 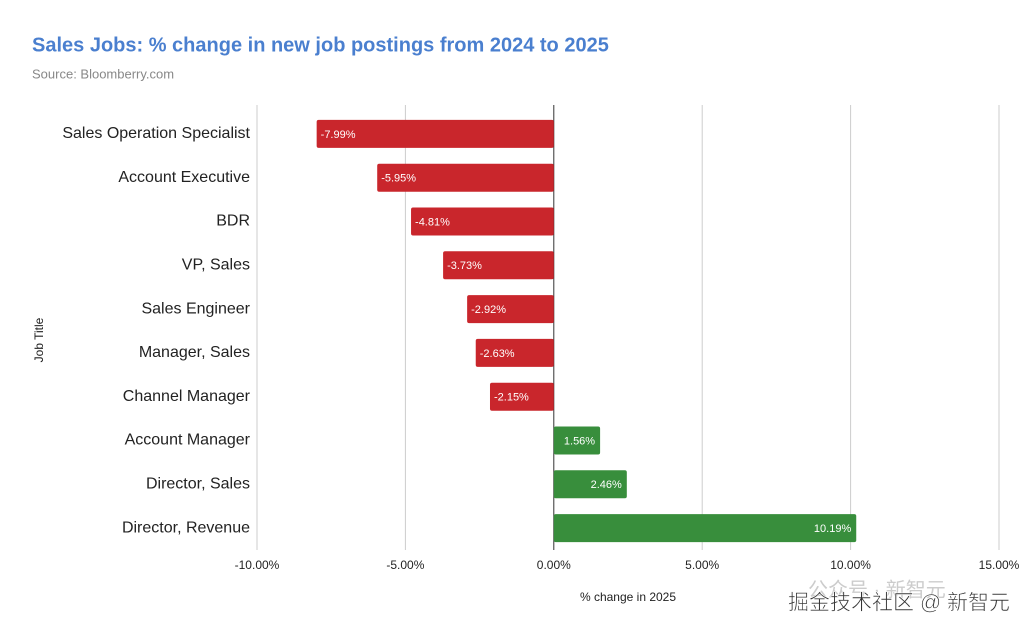 I want to click on value-label: -2.15%, so click(x=511, y=398).